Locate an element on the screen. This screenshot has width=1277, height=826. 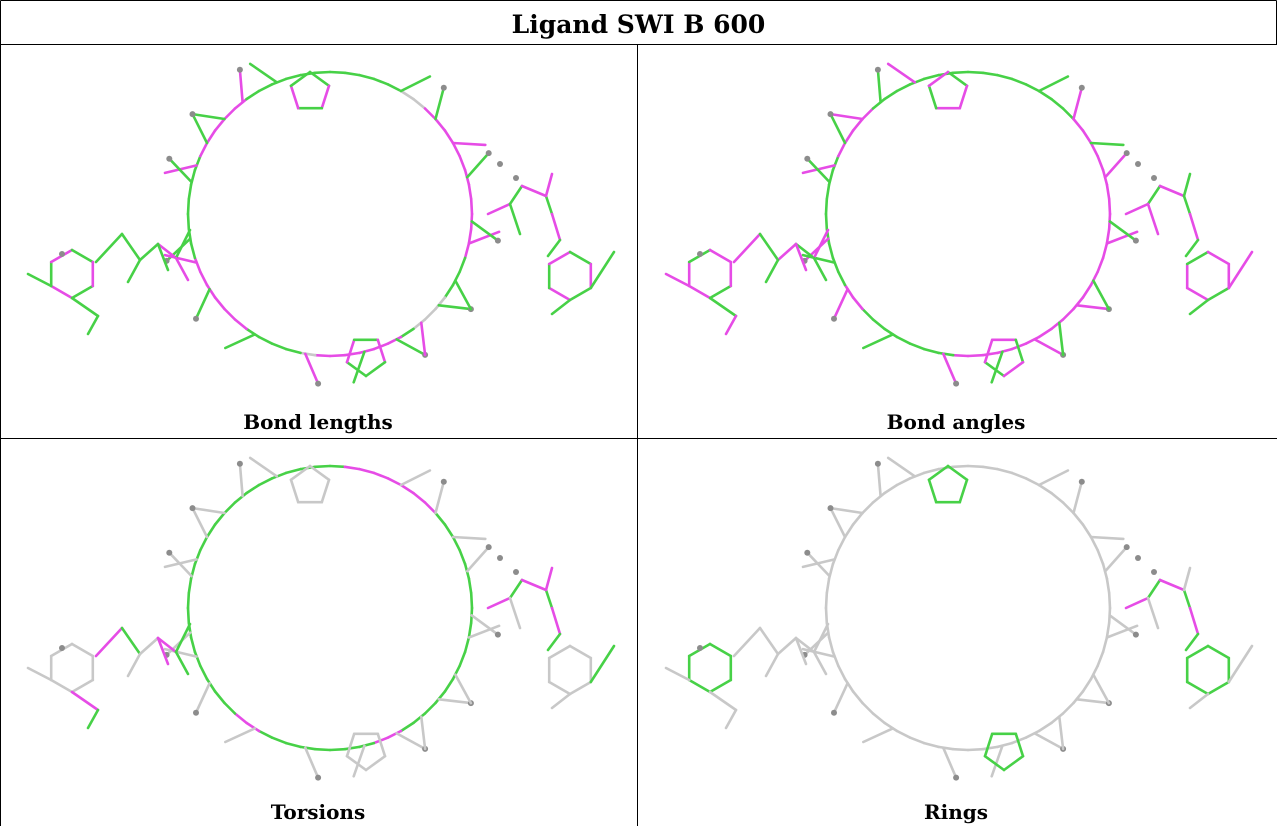
right-aromatic-bond is located at coordinates (1218, 258).